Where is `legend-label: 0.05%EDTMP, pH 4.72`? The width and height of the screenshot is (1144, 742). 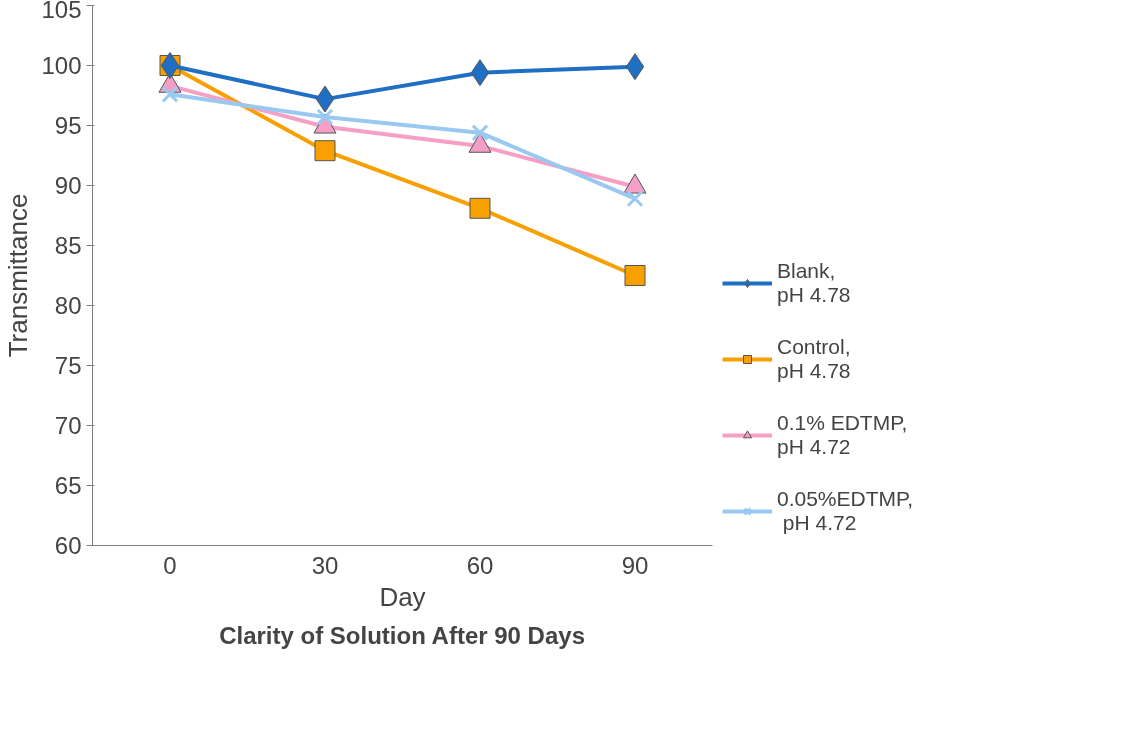
legend-label: 0.05%EDTMP, pH 4.72 is located at coordinates (845, 511).